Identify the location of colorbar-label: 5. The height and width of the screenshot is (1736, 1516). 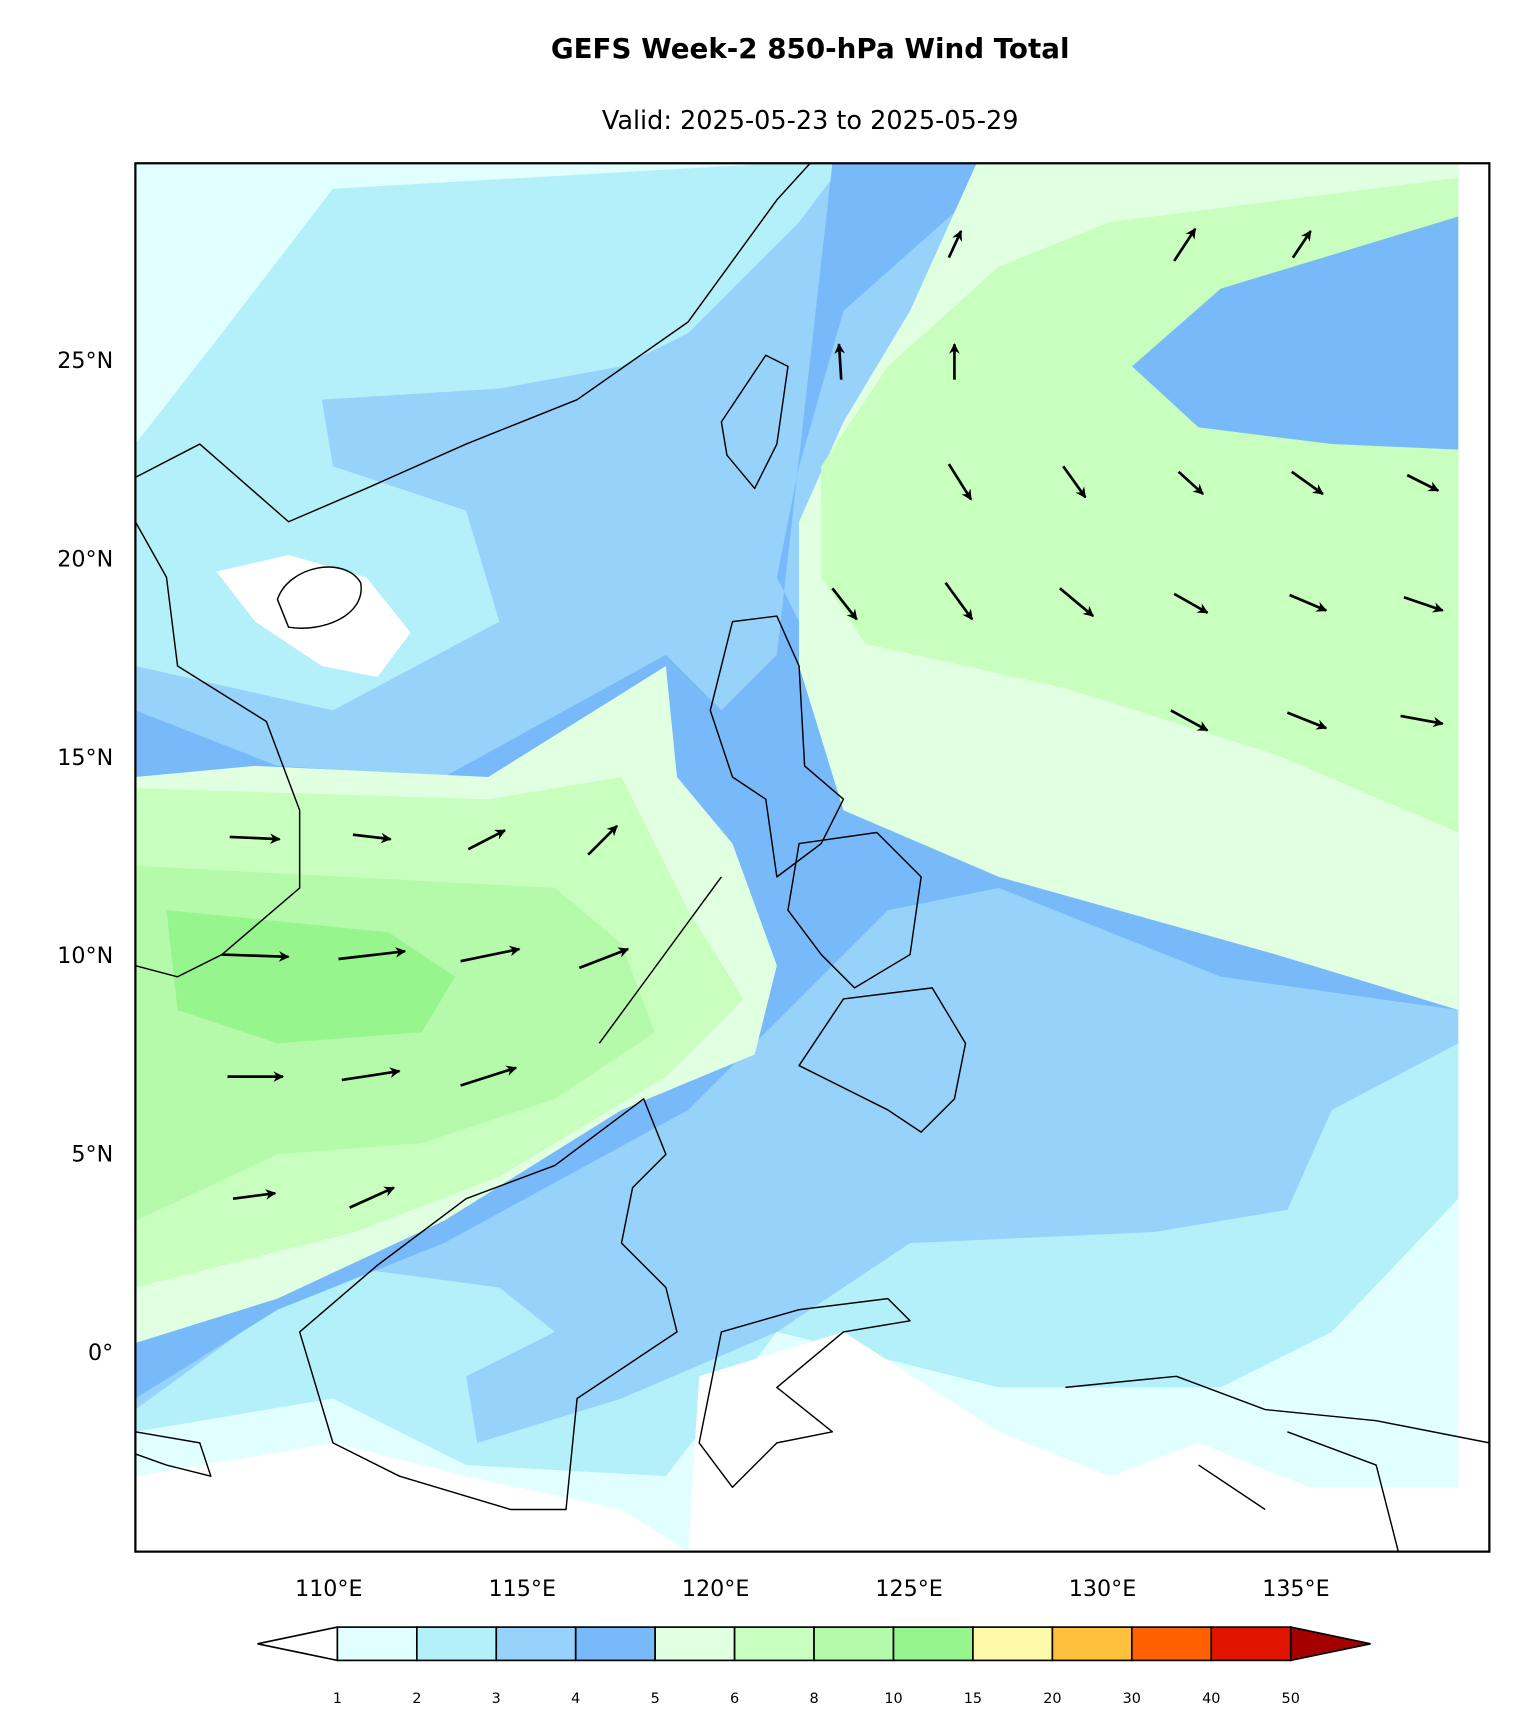
(655, 1699).